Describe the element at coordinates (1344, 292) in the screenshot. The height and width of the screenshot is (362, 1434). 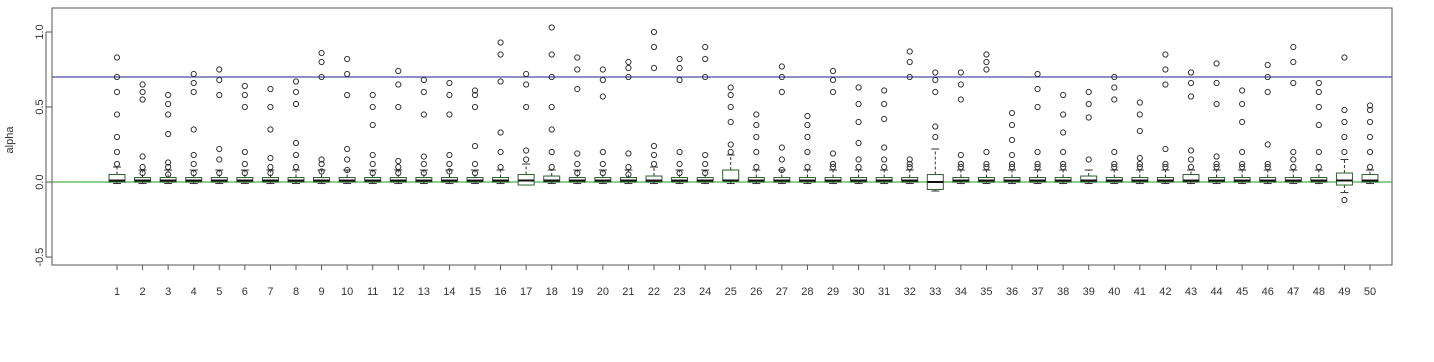
I see `x-tick-label: 49` at that location.